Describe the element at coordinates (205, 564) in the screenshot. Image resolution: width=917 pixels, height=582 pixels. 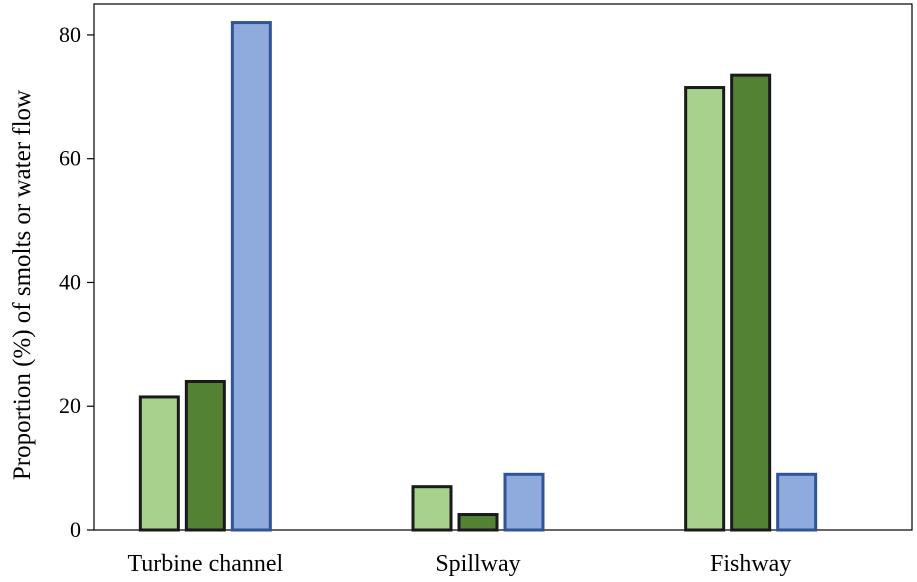
I see `x-category-label: Turbine channel` at that location.